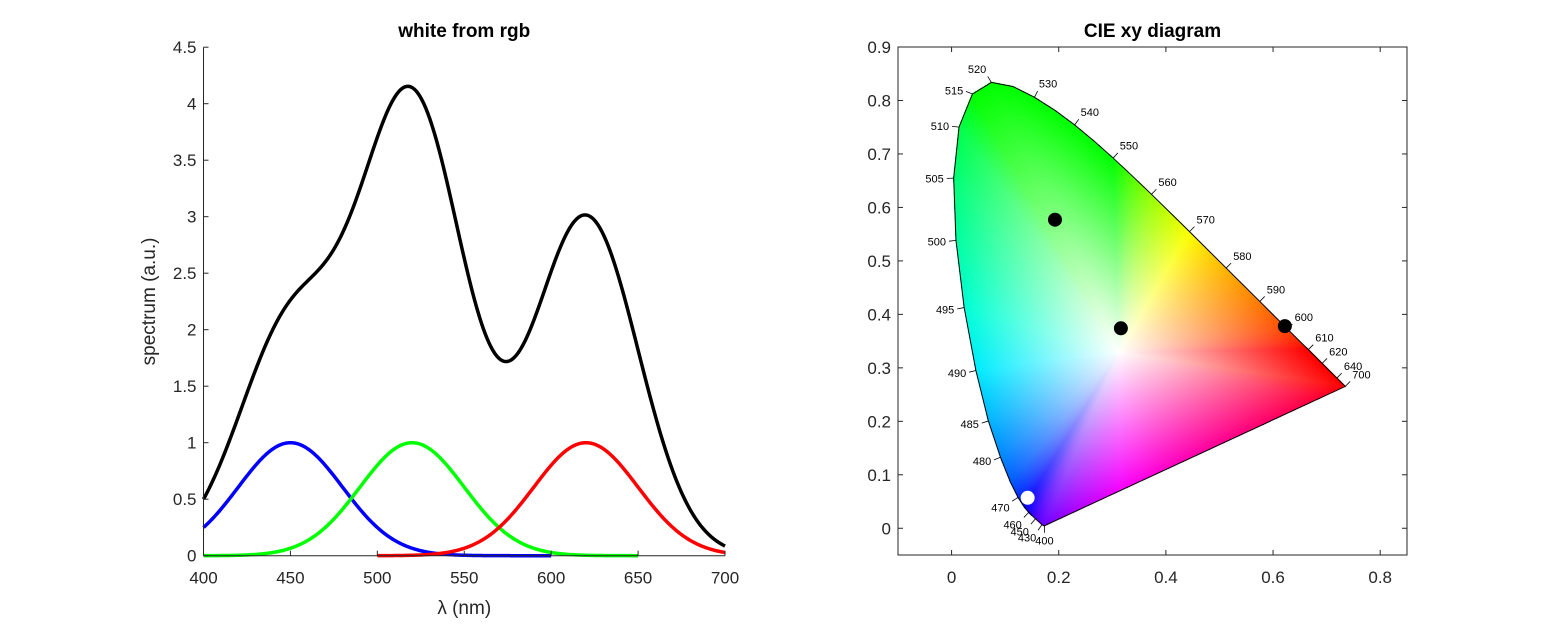  I want to click on wavelength-label: 540, so click(1090, 113).